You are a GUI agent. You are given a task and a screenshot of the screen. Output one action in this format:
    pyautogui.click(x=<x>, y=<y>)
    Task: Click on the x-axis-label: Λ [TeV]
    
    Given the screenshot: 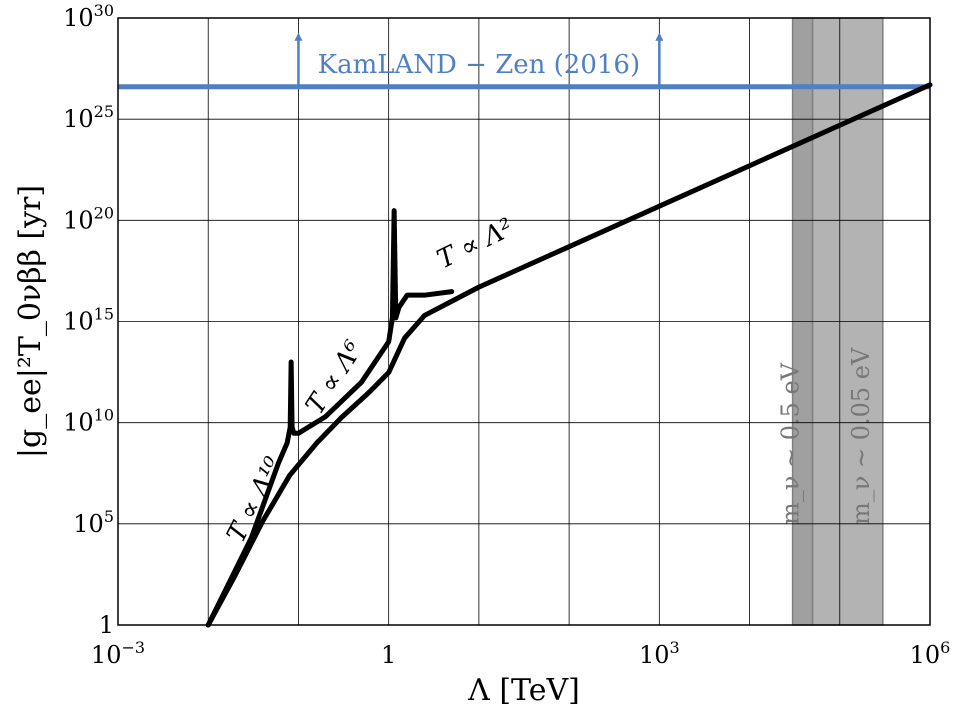 What is the action you would take?
    pyautogui.click(x=523, y=690)
    